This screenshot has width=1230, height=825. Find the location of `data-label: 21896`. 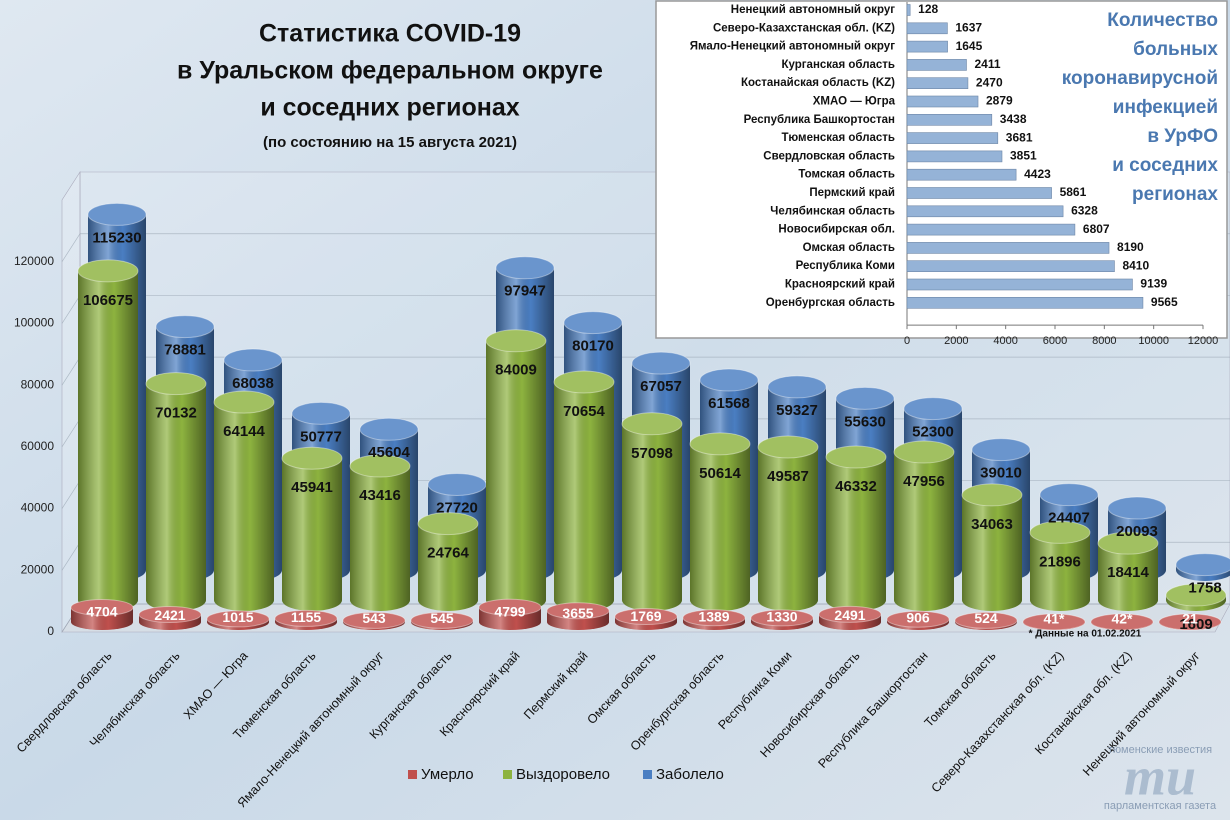

data-label: 21896 is located at coordinates (1060, 561).